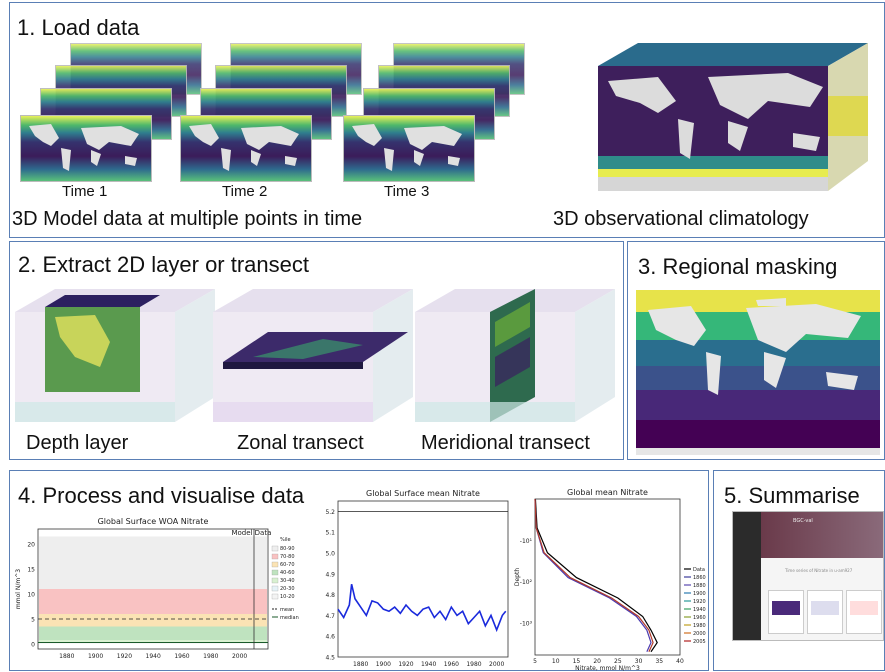 The width and height of the screenshot is (885, 672). What do you see at coordinates (78, 27) in the screenshot?
I see `panel-title: 1. Load data` at bounding box center [78, 27].